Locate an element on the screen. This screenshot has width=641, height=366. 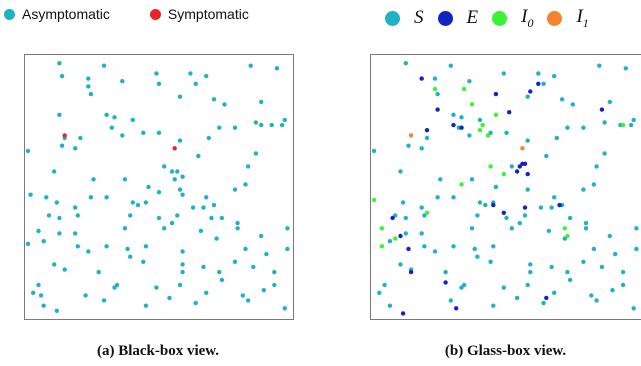
e-dot-icon is located at coordinates (445, 18).